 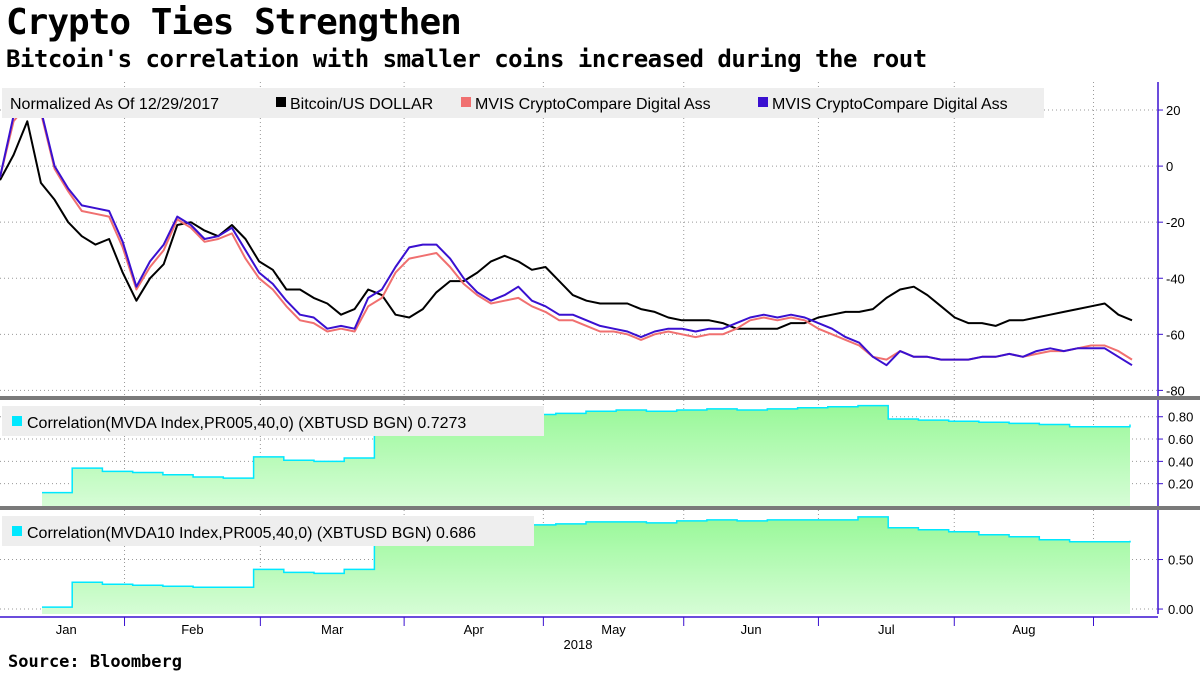 What do you see at coordinates (95, 662) in the screenshot?
I see `source-note: Source: Bloomberg` at bounding box center [95, 662].